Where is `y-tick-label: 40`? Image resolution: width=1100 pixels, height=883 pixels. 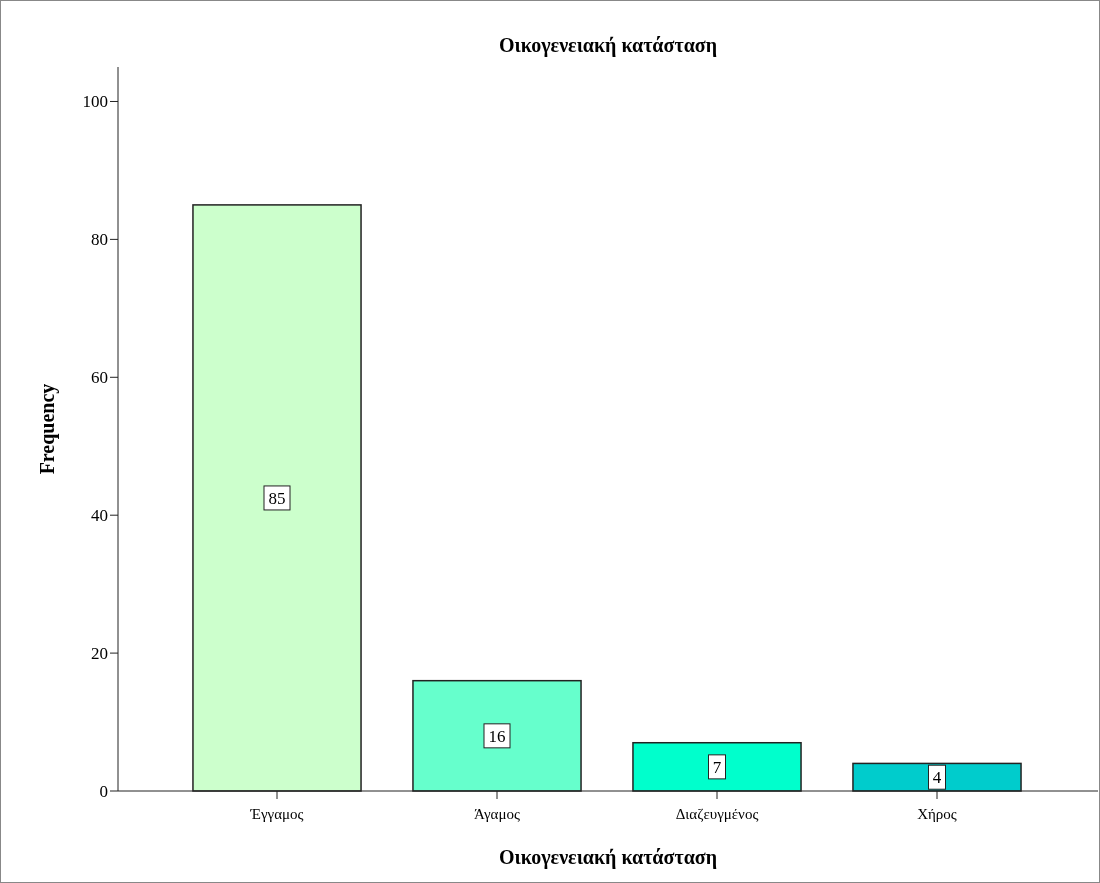
y-tick-label: 40 is located at coordinates (99, 516).